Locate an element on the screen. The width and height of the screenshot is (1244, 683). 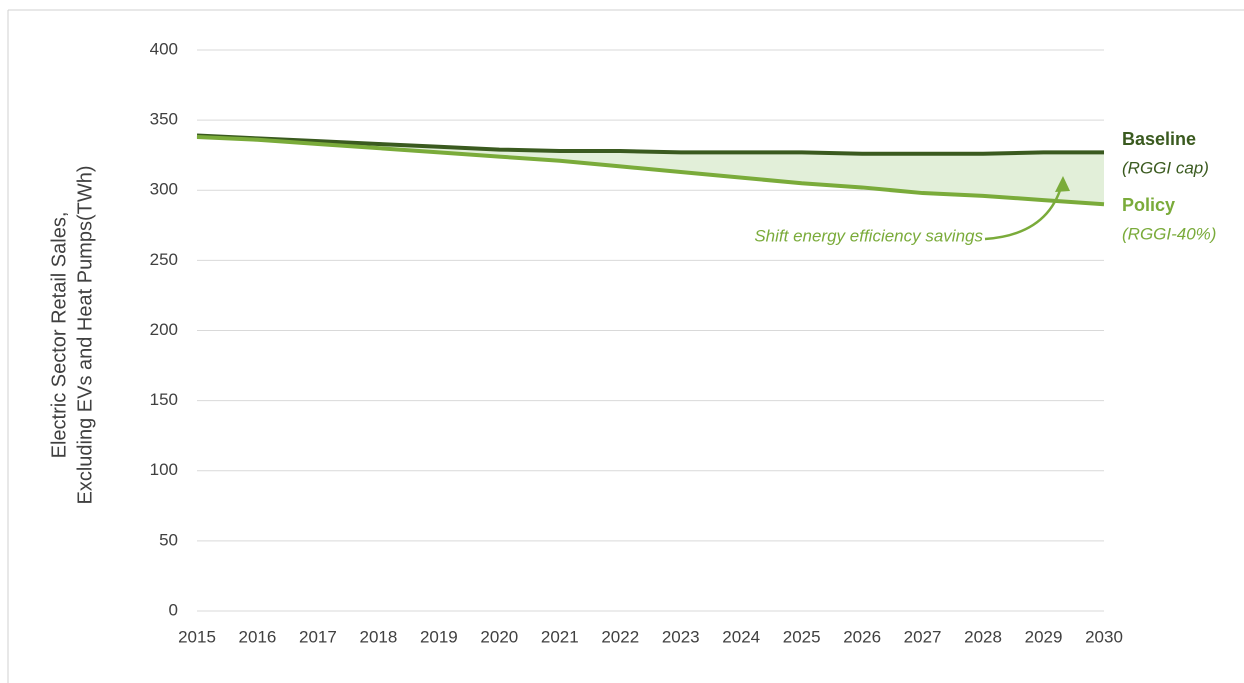
x-tick-label: 2021 is located at coordinates (560, 636).